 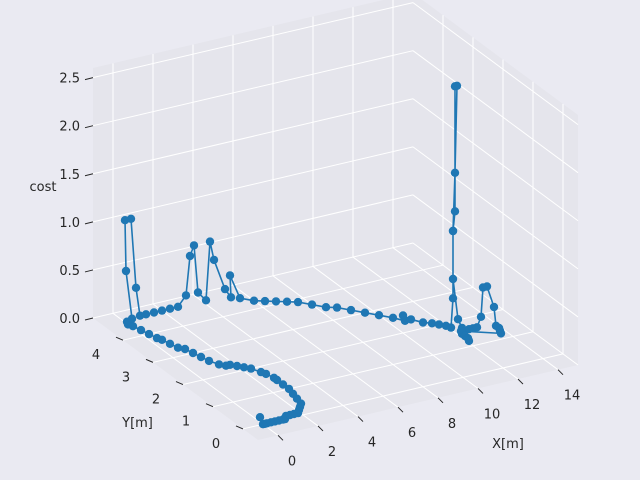 I want to click on z-tick-label: 2.0, so click(x=69, y=127).